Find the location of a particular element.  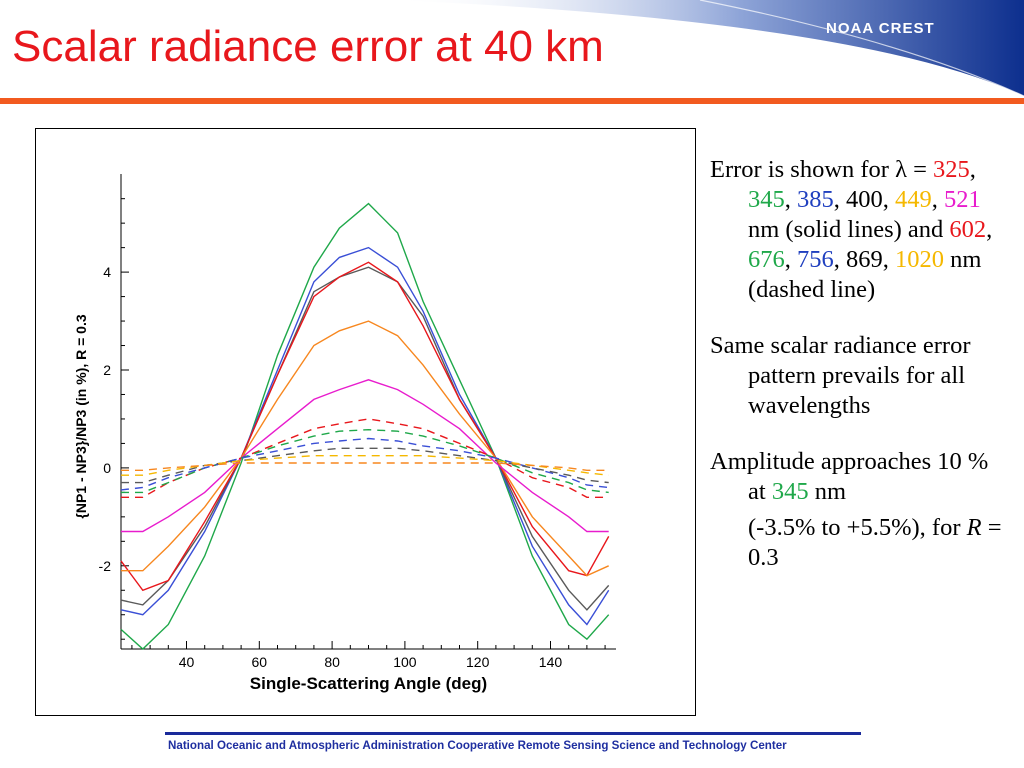

wavelength-676: 676 is located at coordinates (766, 259).